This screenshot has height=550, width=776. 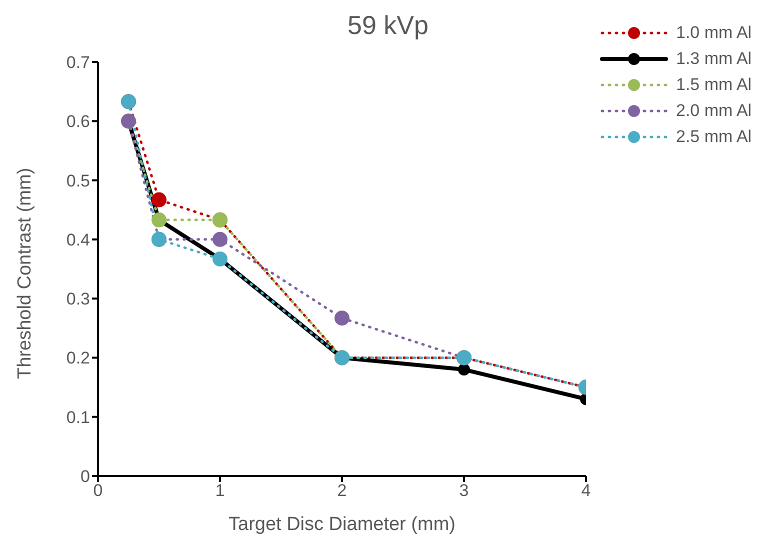 I want to click on x-tick-label: 1, so click(x=220, y=490).